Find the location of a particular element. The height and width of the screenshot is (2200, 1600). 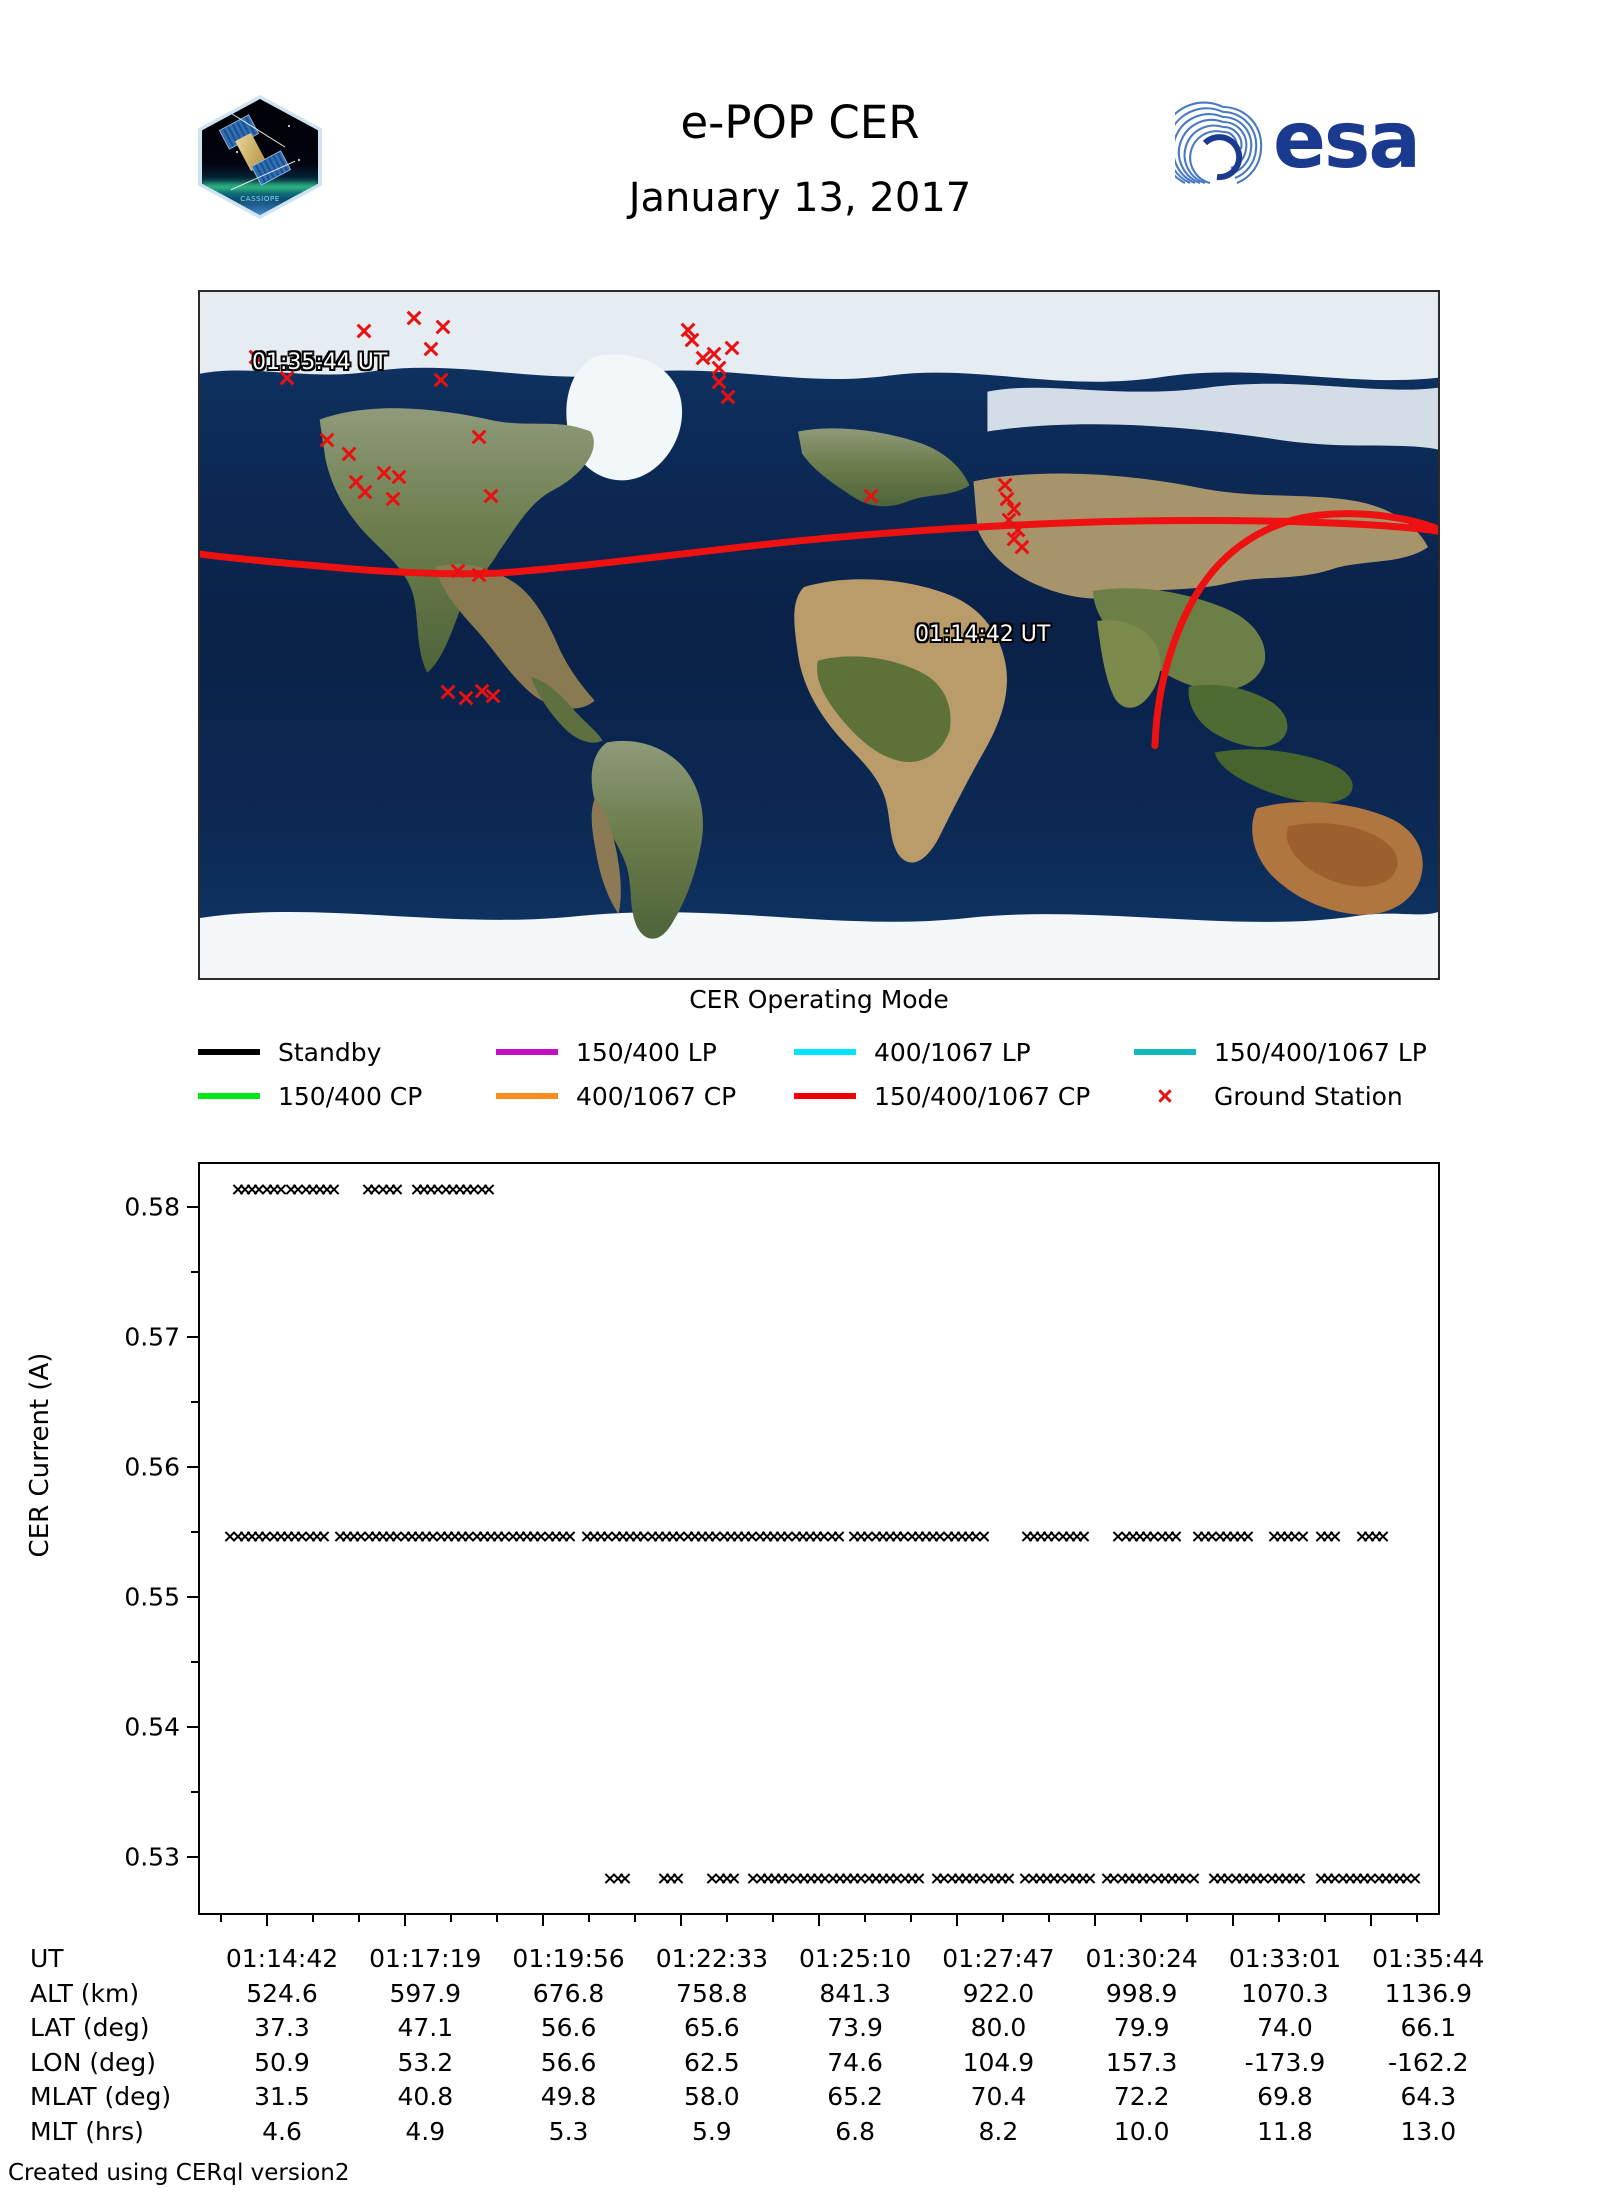

page-title: e-POP CER is located at coordinates (800, 122).